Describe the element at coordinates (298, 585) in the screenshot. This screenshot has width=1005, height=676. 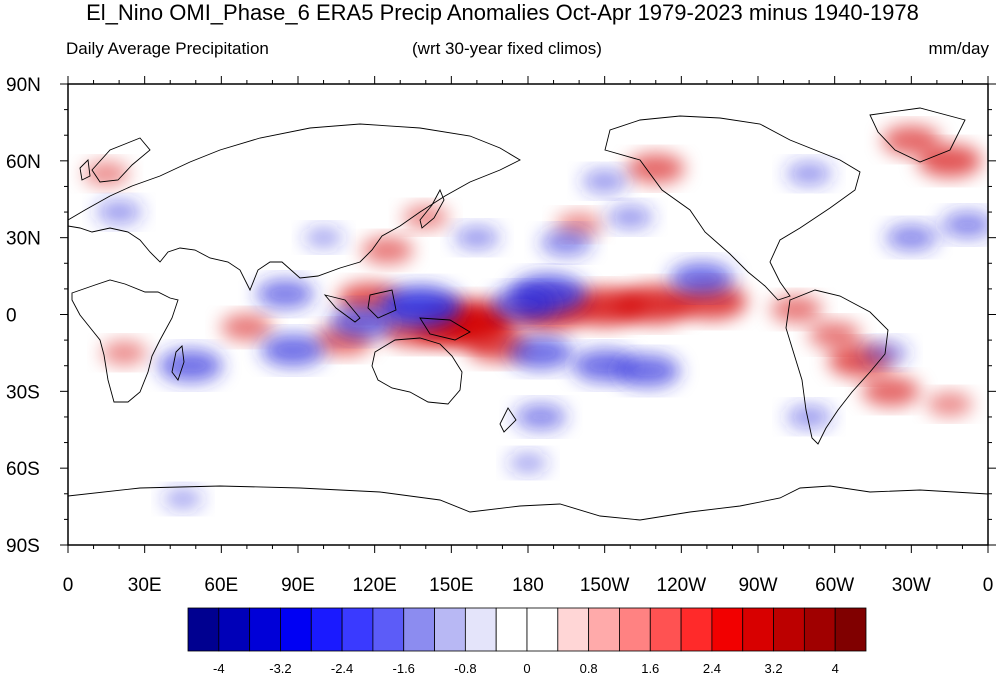
I see `lon-label: 90E` at that location.